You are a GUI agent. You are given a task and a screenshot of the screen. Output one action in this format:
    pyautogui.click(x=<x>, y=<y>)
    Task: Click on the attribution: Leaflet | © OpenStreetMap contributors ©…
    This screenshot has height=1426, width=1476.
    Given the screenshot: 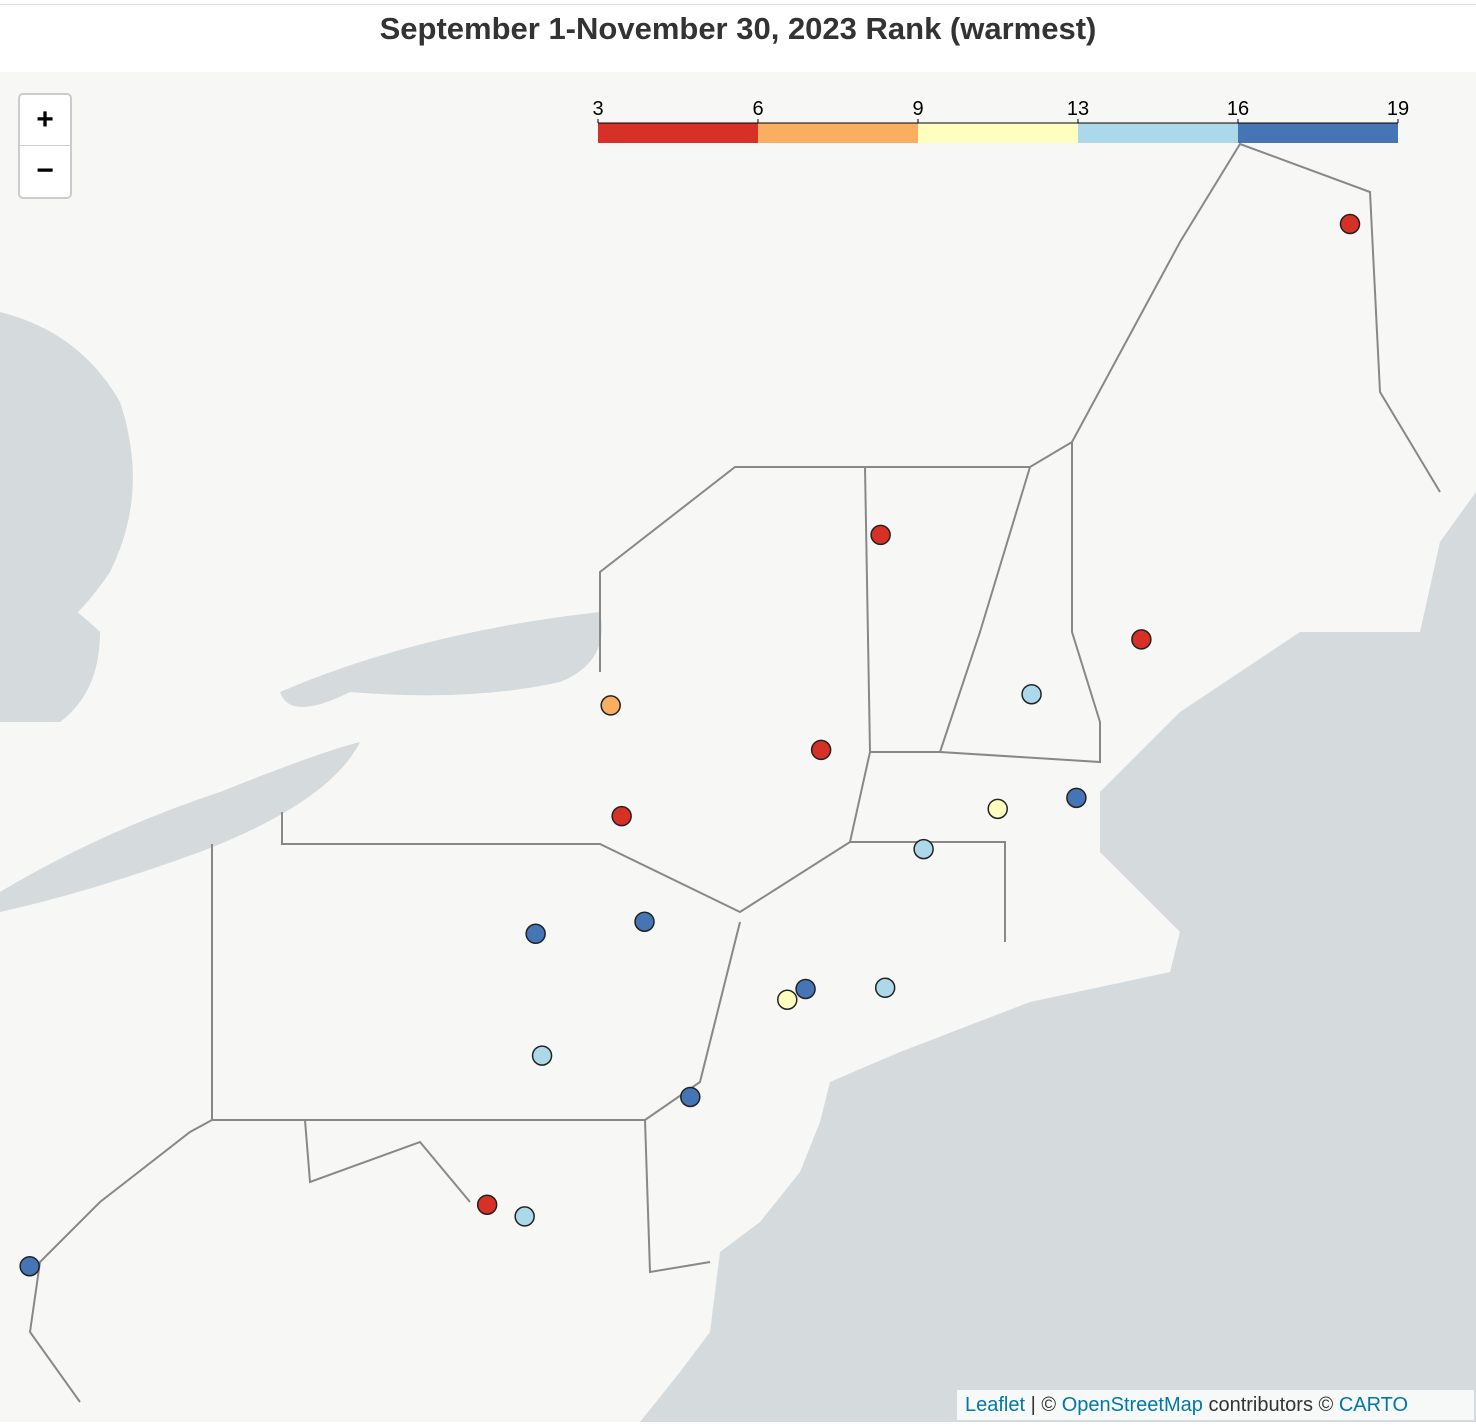 What is the action you would take?
    pyautogui.click(x=1215, y=1405)
    